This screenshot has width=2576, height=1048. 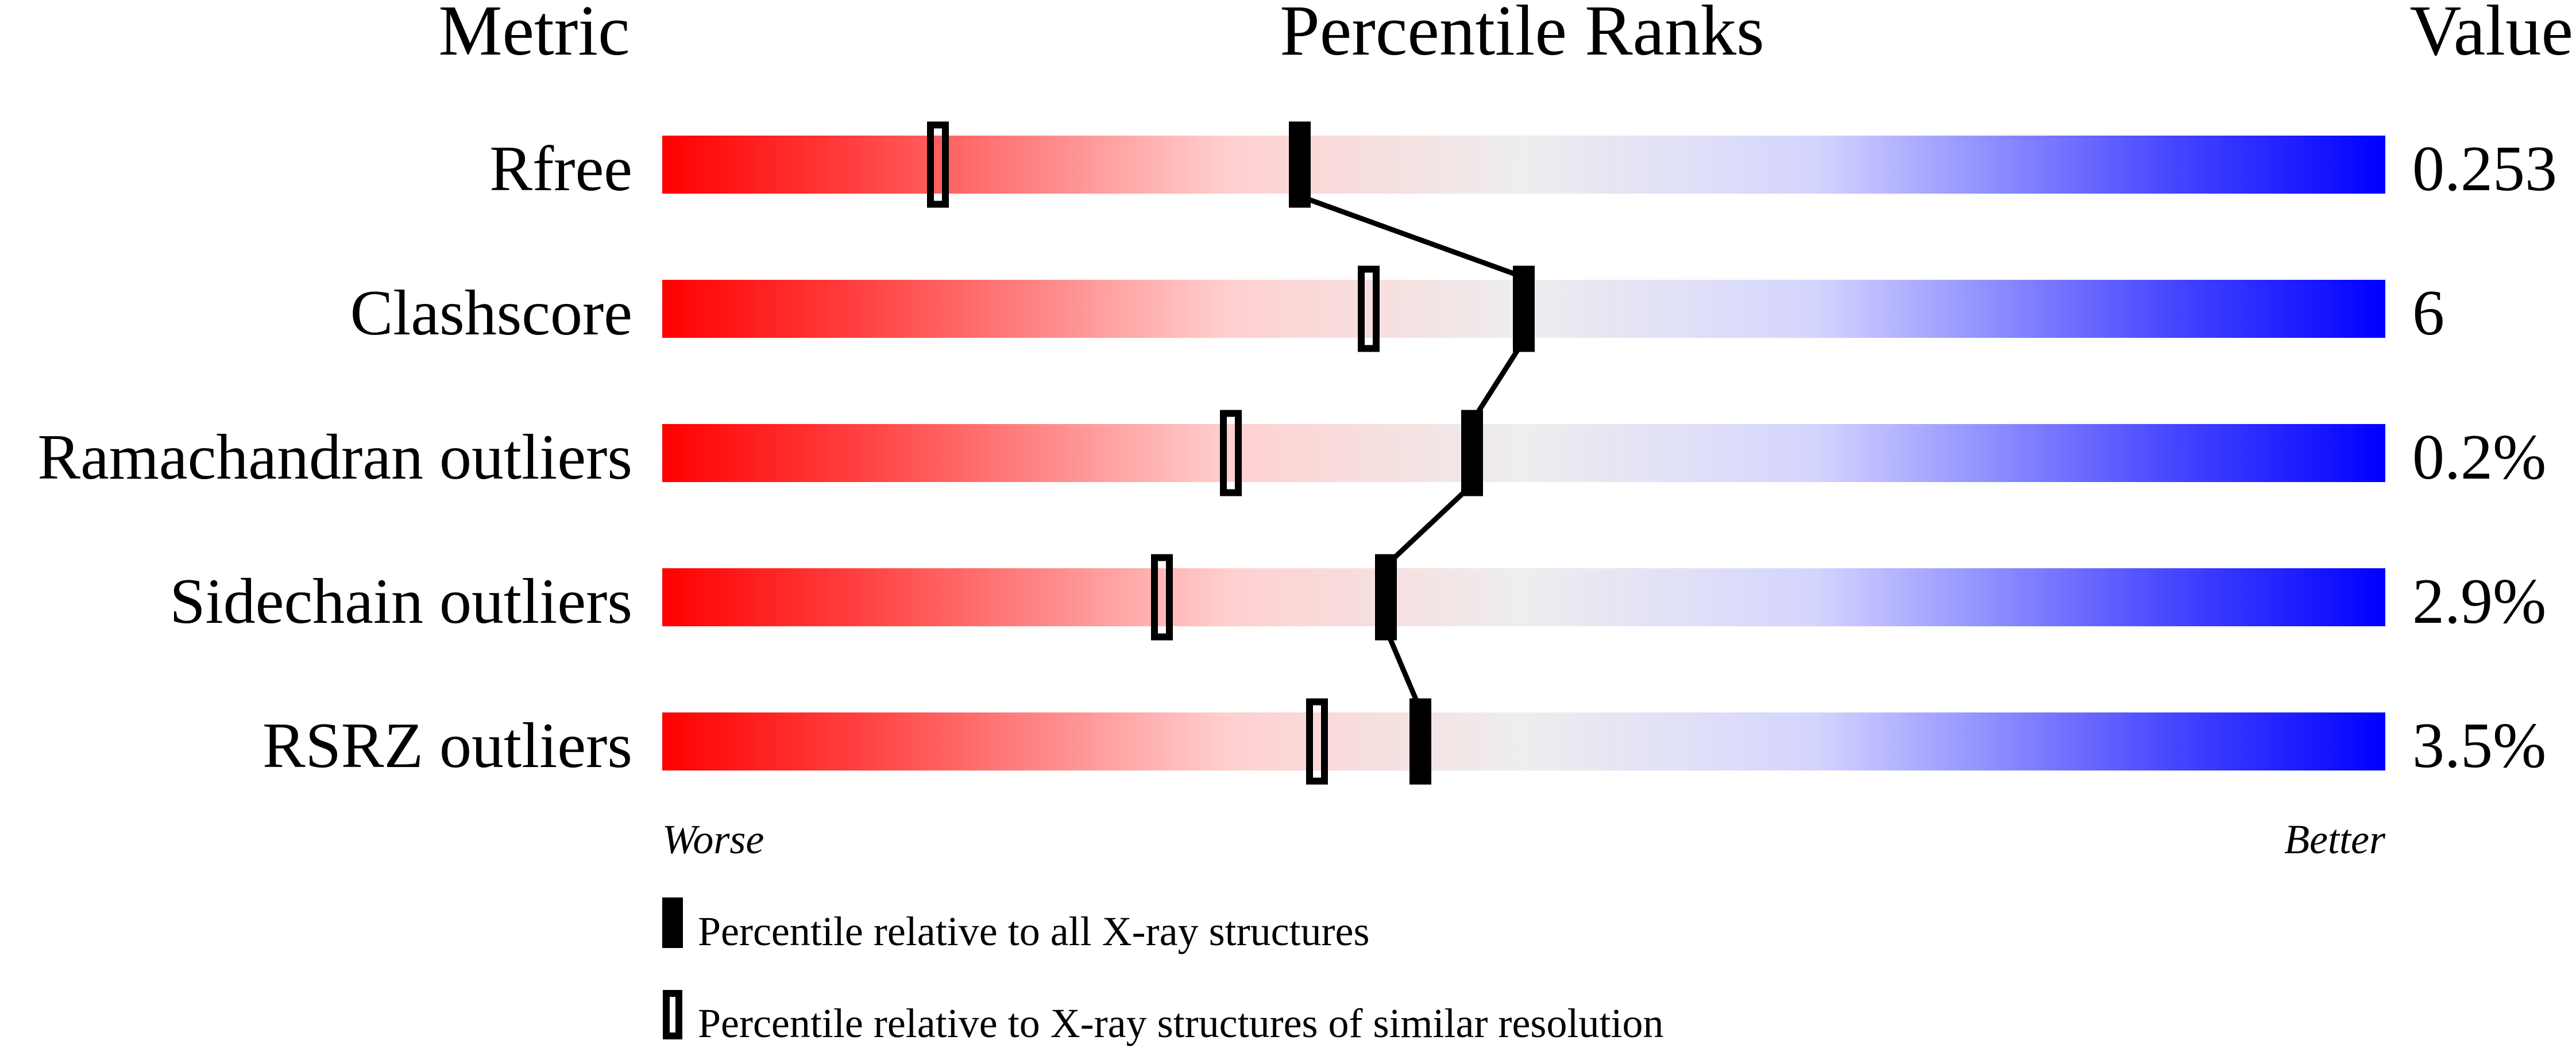 I want to click on header-percentile-ranks: Percentile Ranks, so click(x=1522, y=35).